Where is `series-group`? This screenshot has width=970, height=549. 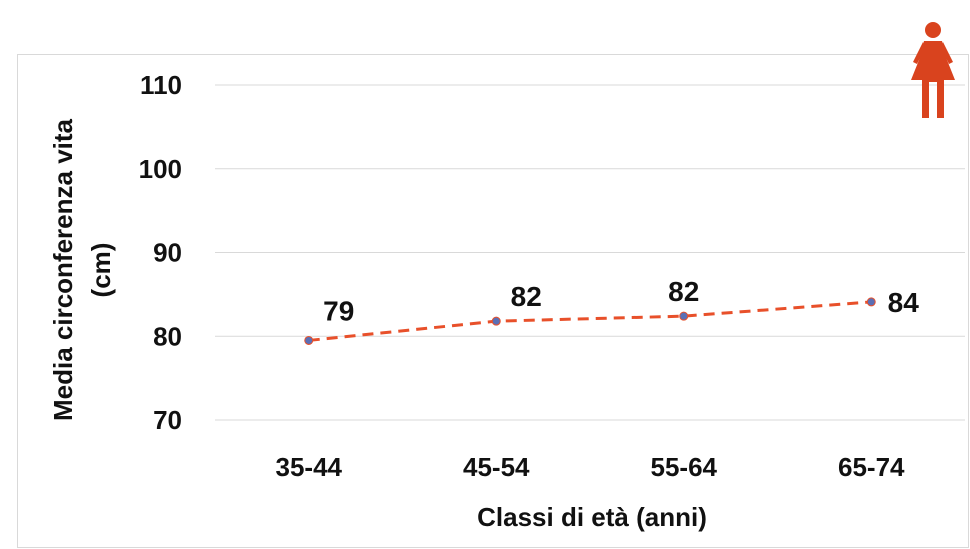 series-group is located at coordinates (590, 321).